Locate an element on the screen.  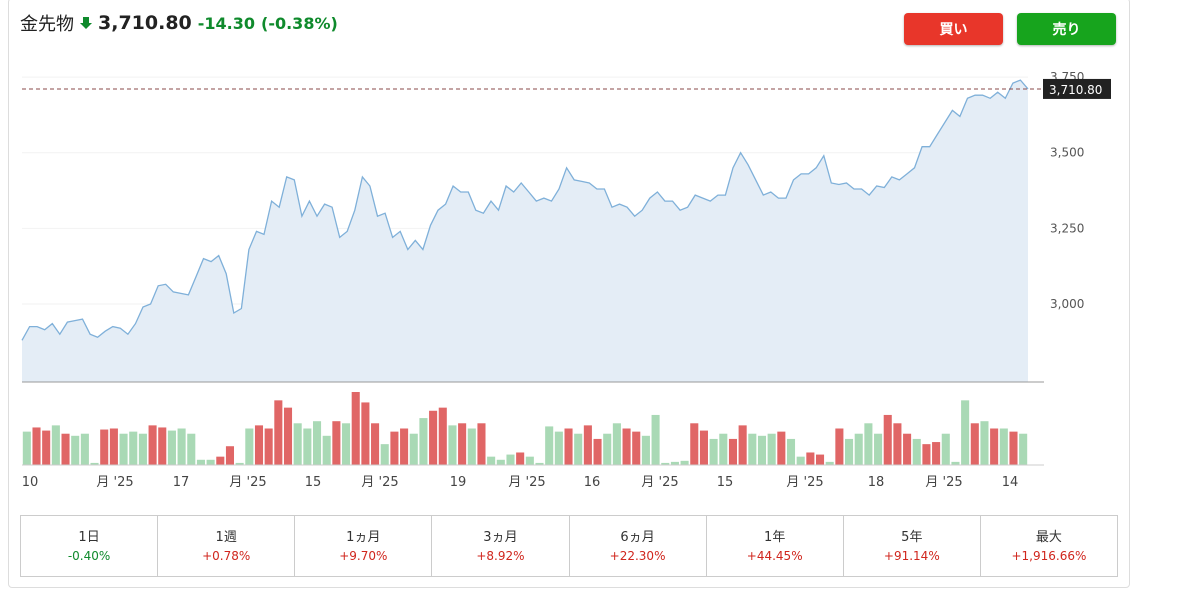
x-tick-label: 15 is located at coordinates (313, 482).